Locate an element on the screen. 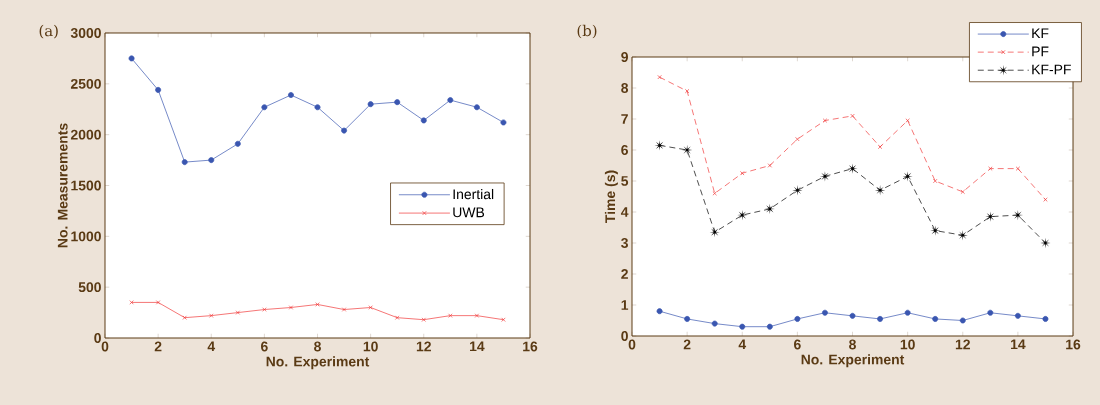 Image resolution: width=1100 pixels, height=405 pixels. y-axis-title: No. Measurements is located at coordinates (62, 185).